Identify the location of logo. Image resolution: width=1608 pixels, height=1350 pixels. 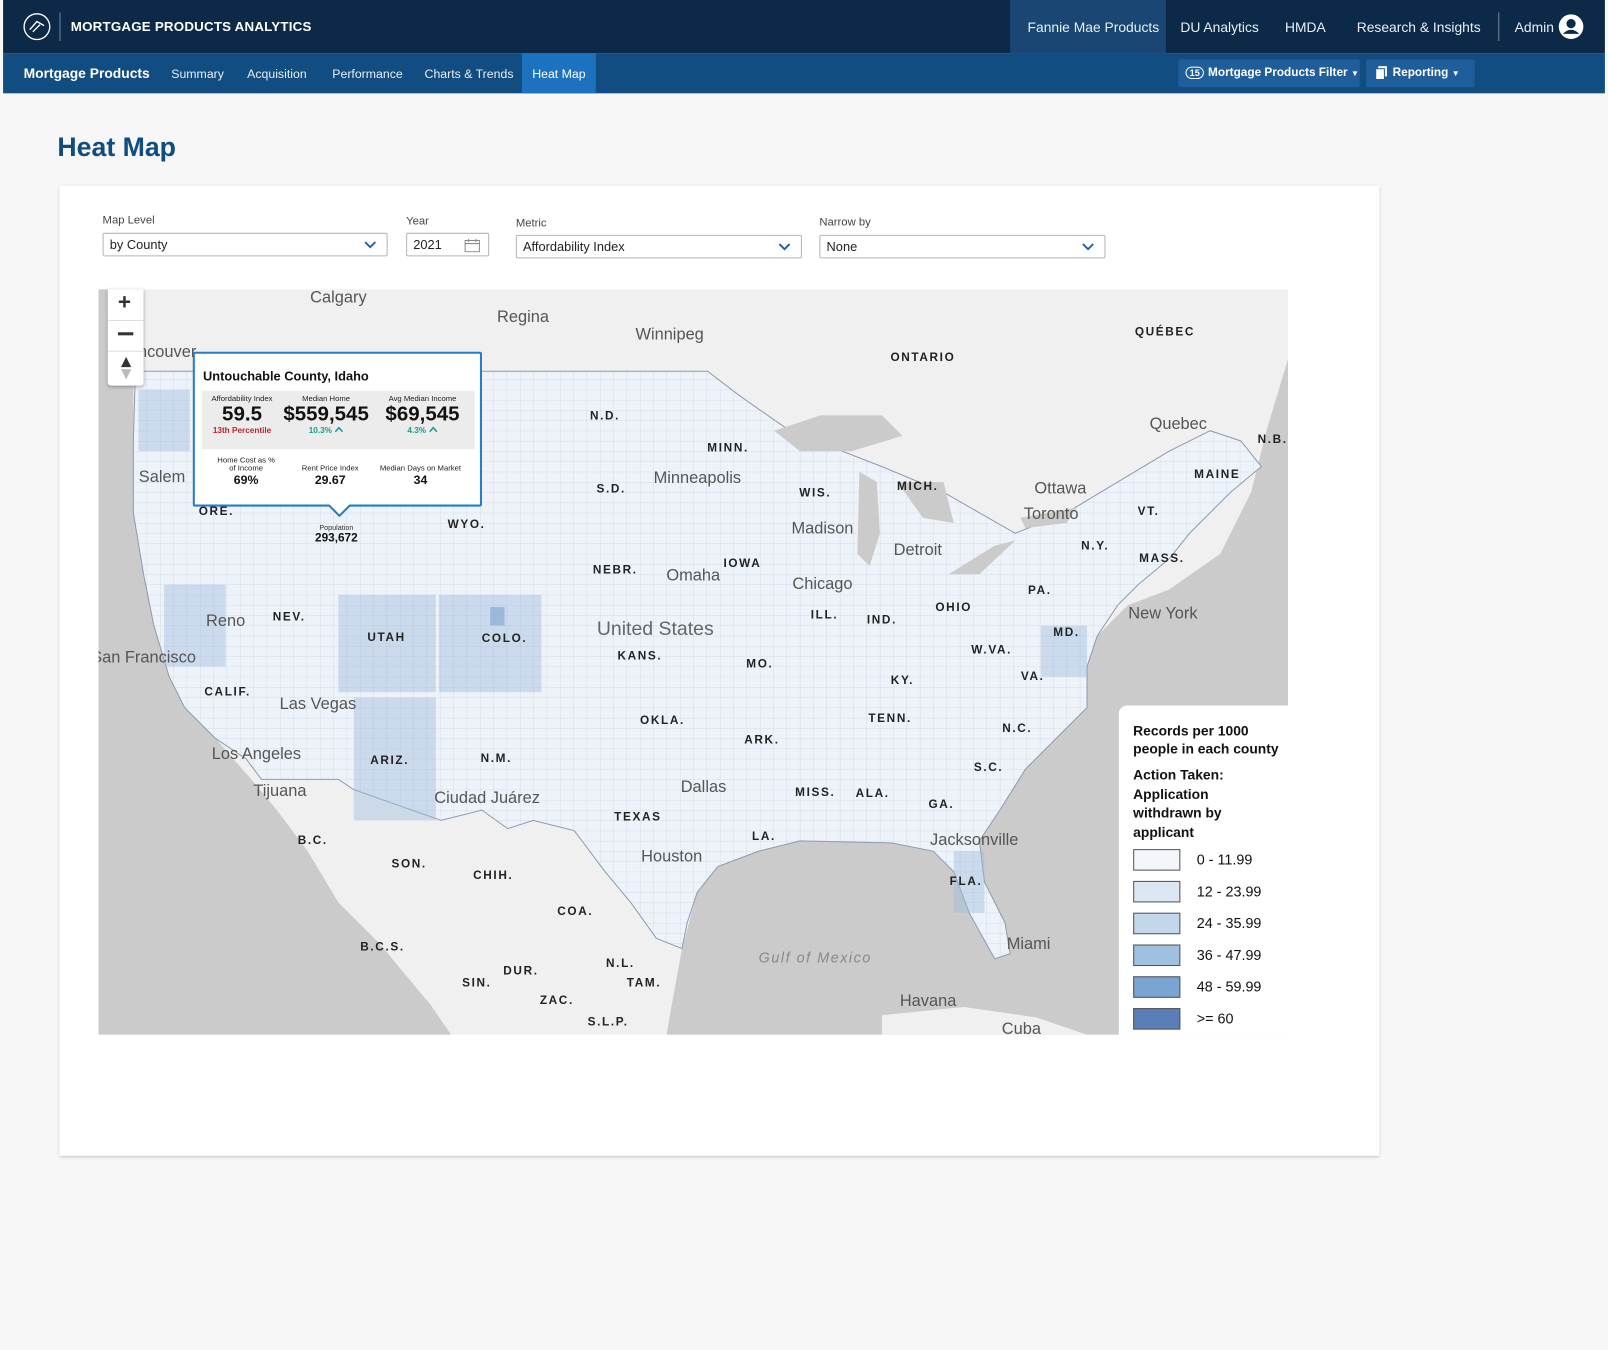
(37, 26).